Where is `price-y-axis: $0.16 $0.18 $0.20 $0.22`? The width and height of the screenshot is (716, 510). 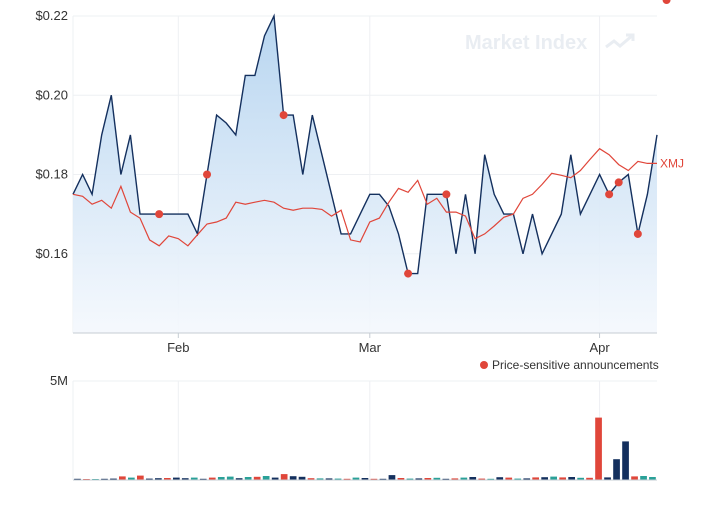 price-y-axis: $0.16 $0.18 $0.20 $0.22 is located at coordinates (51, 134).